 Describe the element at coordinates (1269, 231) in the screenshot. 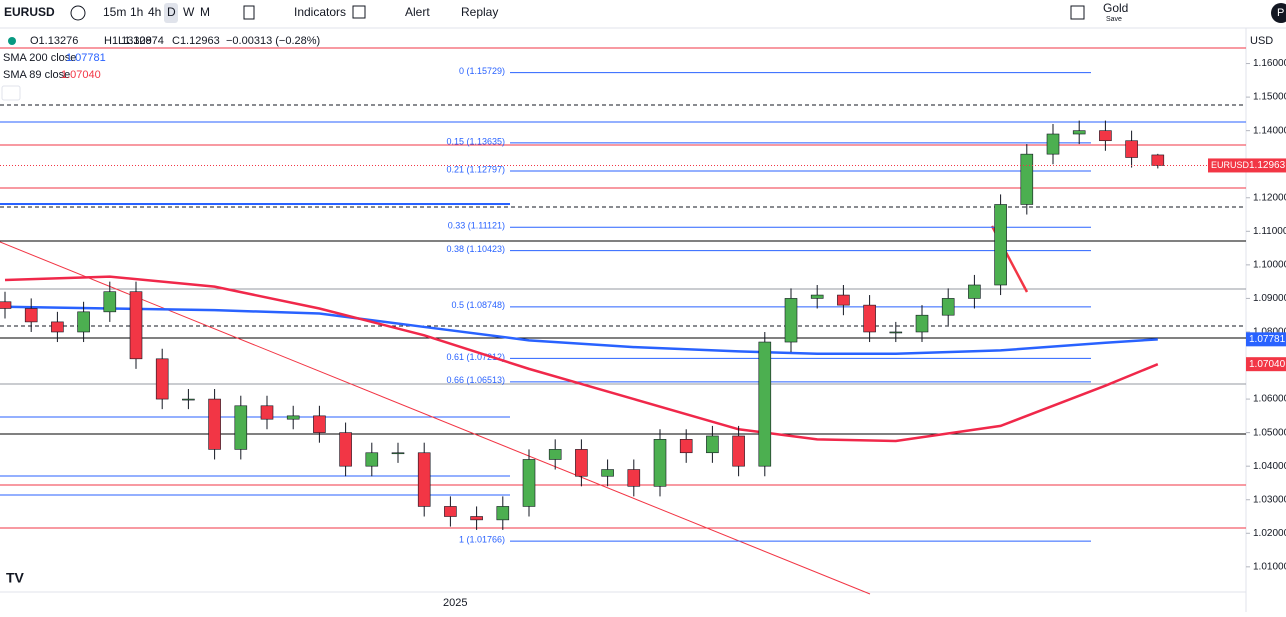

I see `y-tick-label: 1.11000` at that location.